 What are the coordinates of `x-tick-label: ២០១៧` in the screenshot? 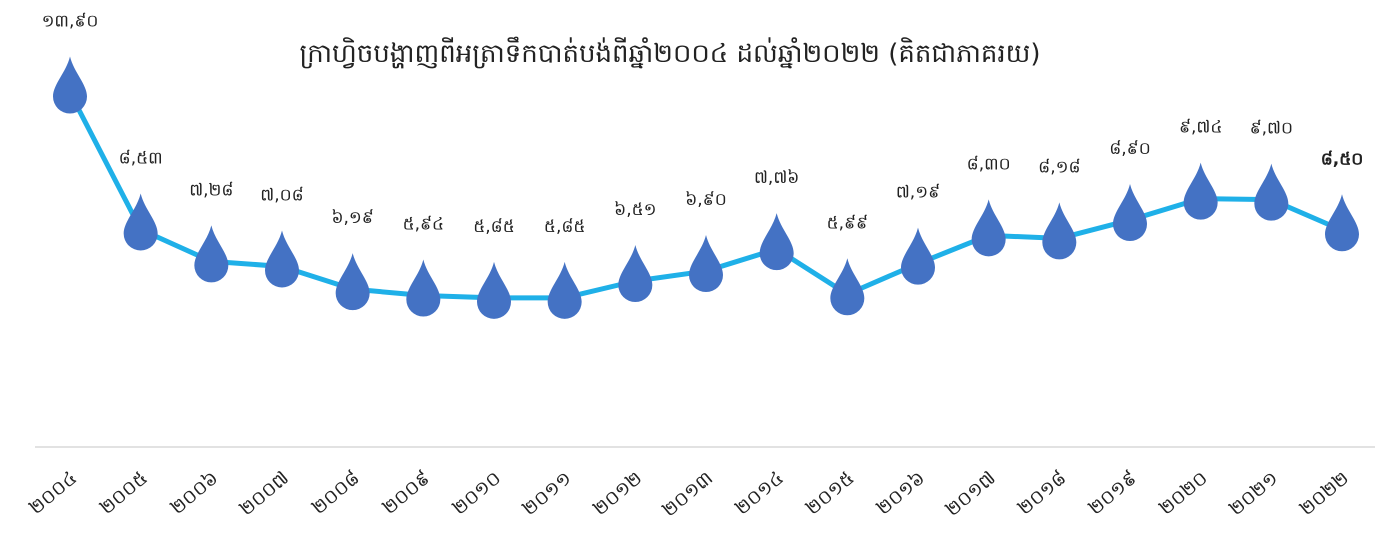 It's located at (970, 494).